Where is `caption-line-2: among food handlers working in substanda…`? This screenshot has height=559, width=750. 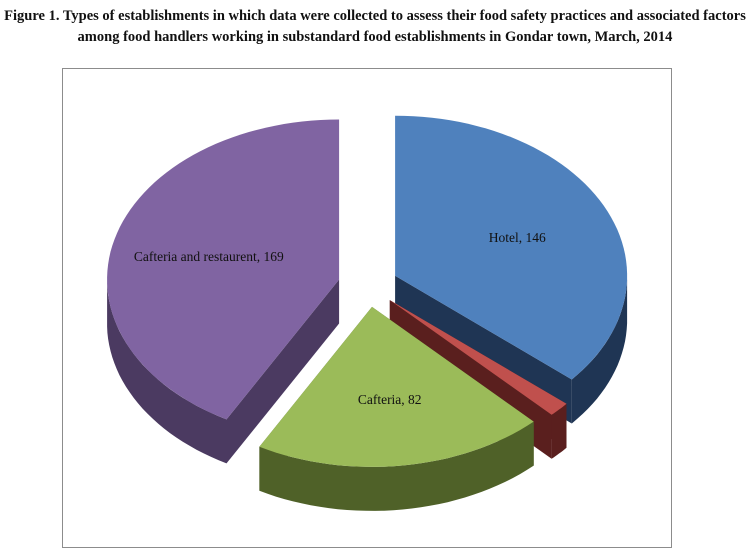 caption-line-2: among food handlers working in substanda… is located at coordinates (375, 37).